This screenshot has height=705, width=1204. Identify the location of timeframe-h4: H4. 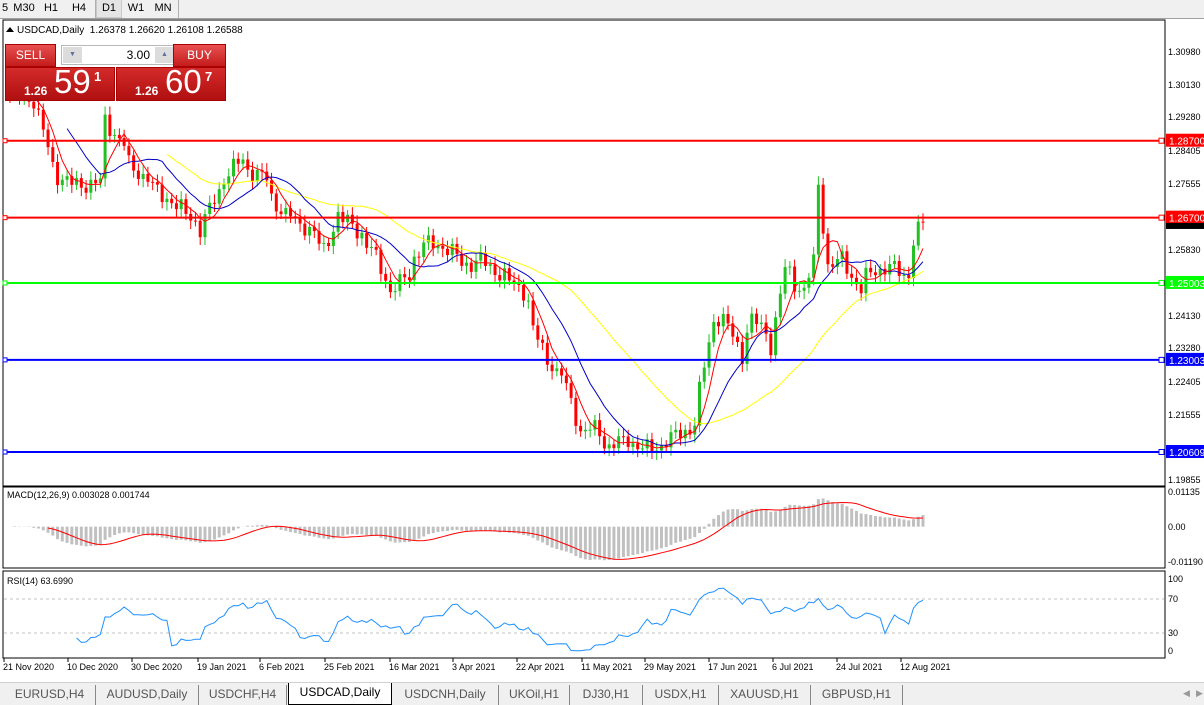
(79, 8).